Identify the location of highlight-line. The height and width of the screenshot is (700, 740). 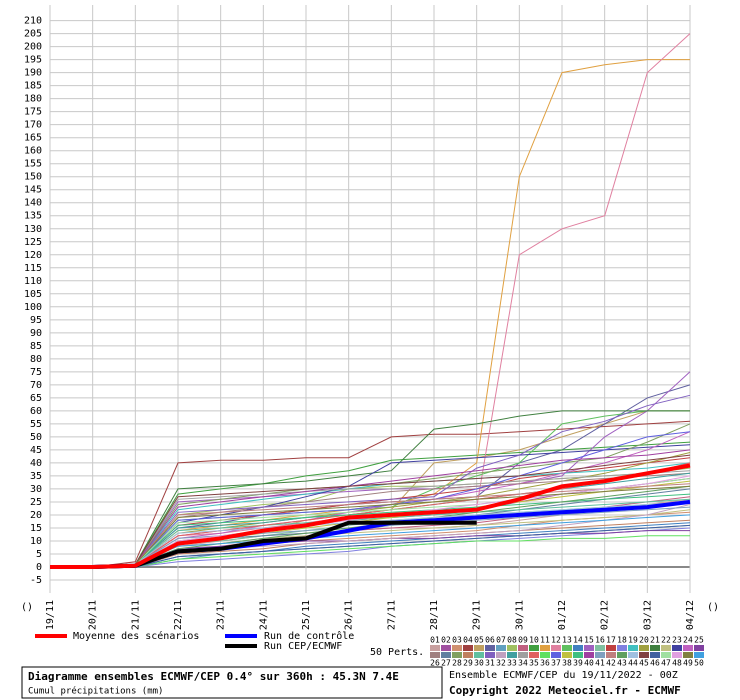
(370, 516).